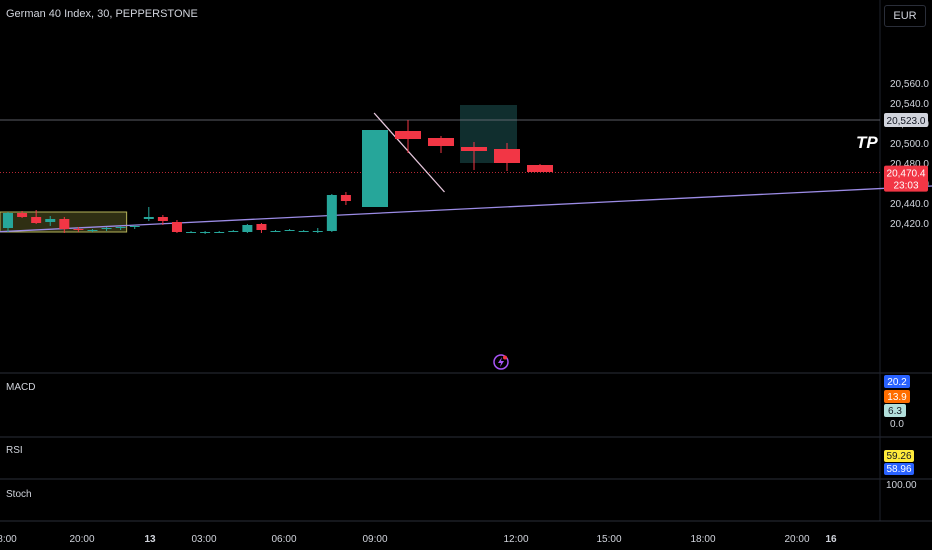 The width and height of the screenshot is (932, 550). I want to click on level-price-badge: 20,523.0, so click(906, 121).